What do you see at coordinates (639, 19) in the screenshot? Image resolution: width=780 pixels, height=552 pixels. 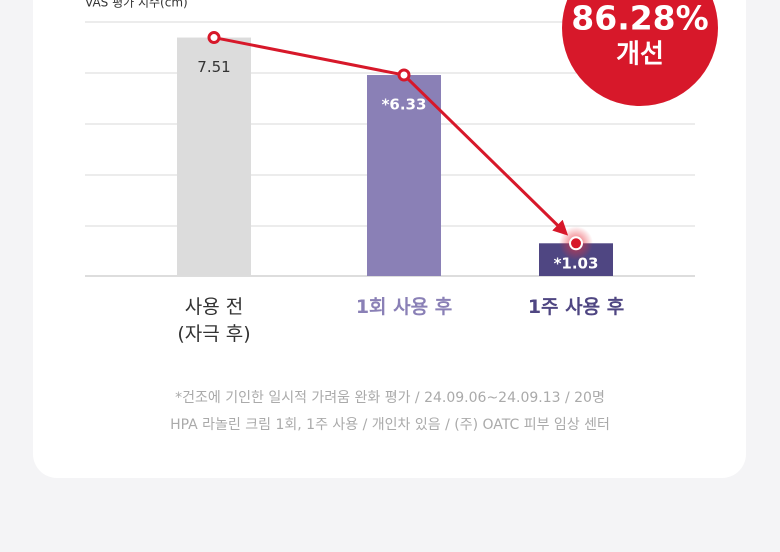 I see `badge-value: 86.28%` at bounding box center [639, 19].